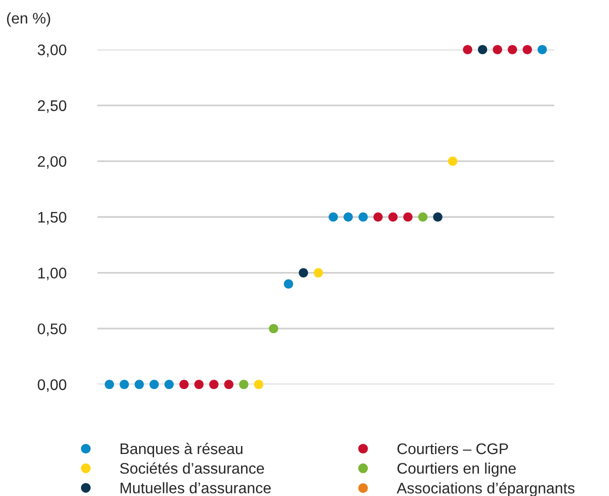 The width and height of the screenshot is (609, 496). Describe the element at coordinates (28, 19) in the screenshot. I see `y-axis-title: (en %)` at that location.